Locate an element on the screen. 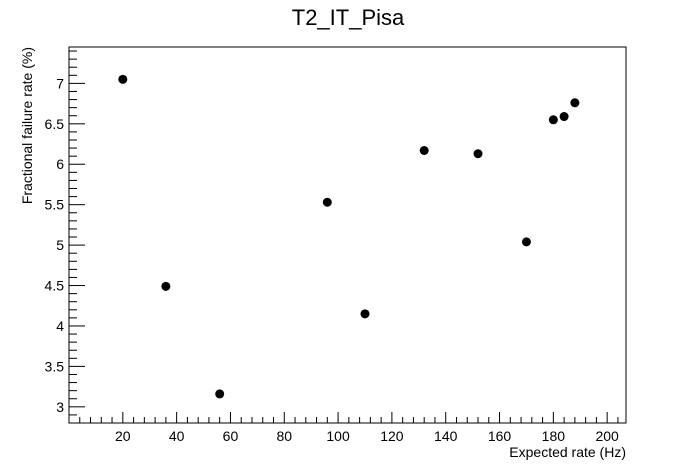  x-tick-label: 80 is located at coordinates (284, 436).